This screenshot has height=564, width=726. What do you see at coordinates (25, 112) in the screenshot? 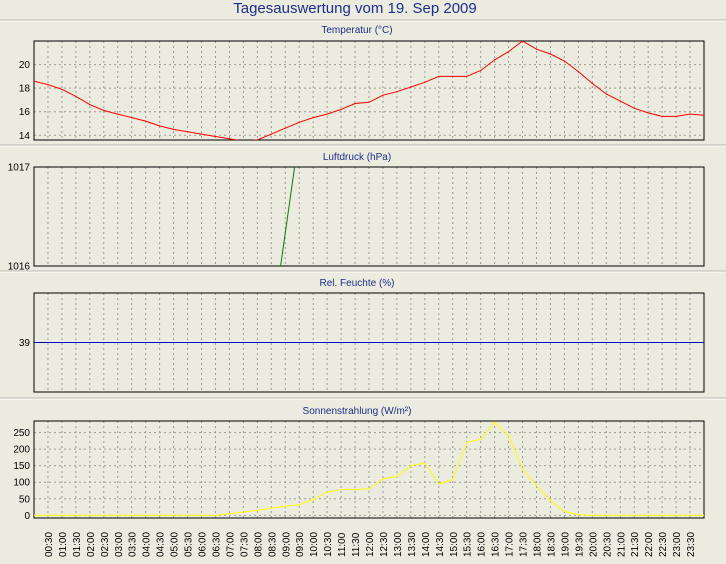
I see `y-tick-label: 16` at bounding box center [25, 112].